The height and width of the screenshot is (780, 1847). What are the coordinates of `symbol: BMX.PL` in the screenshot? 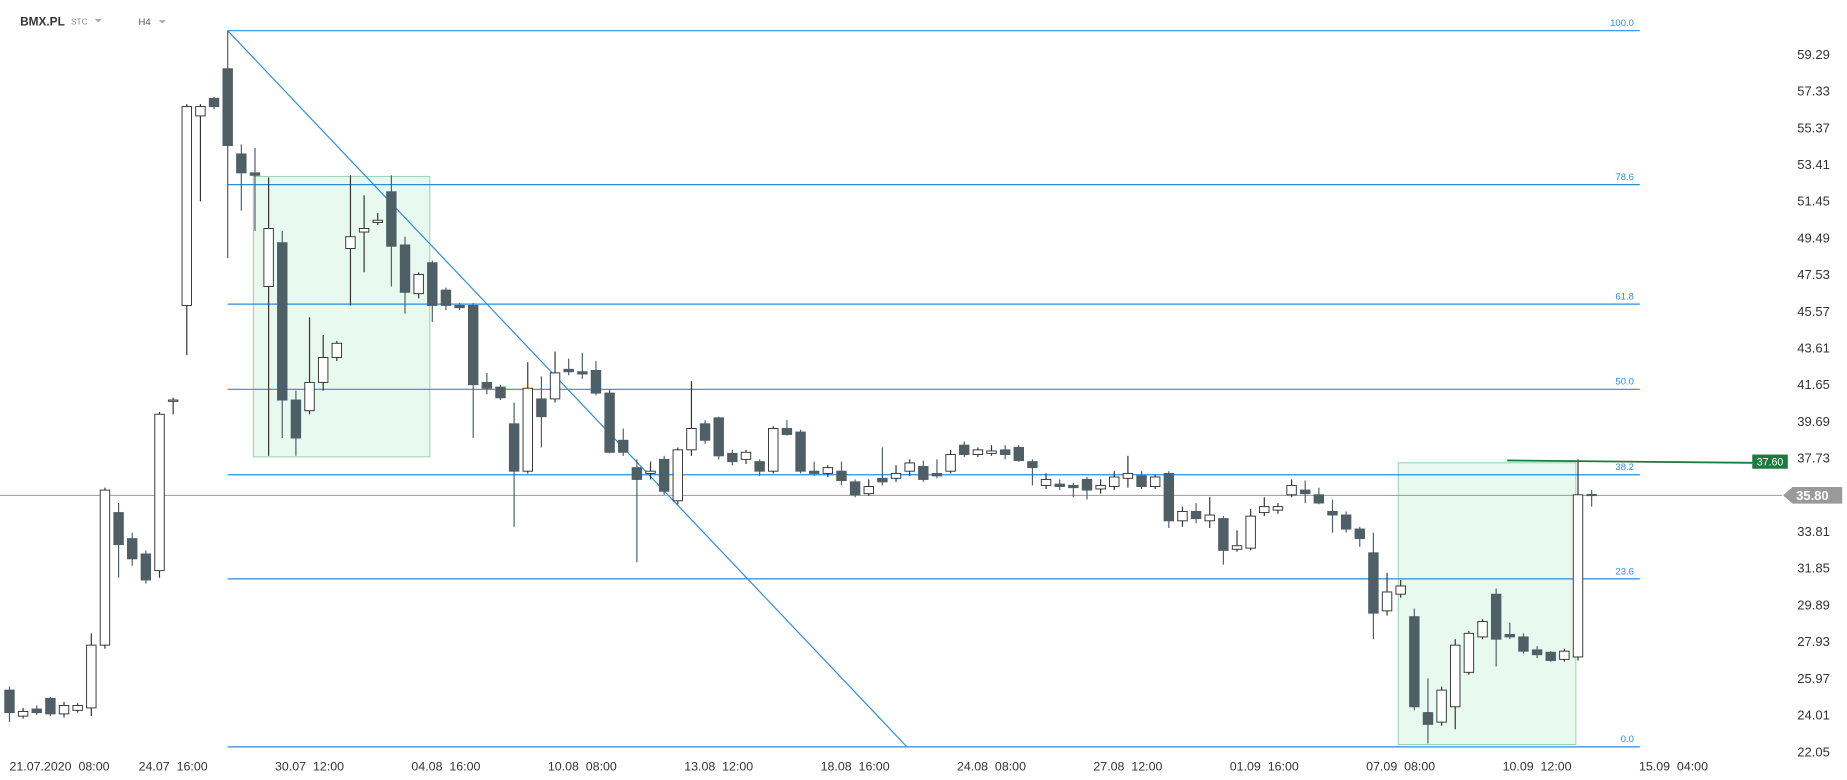 It's located at (42, 22).